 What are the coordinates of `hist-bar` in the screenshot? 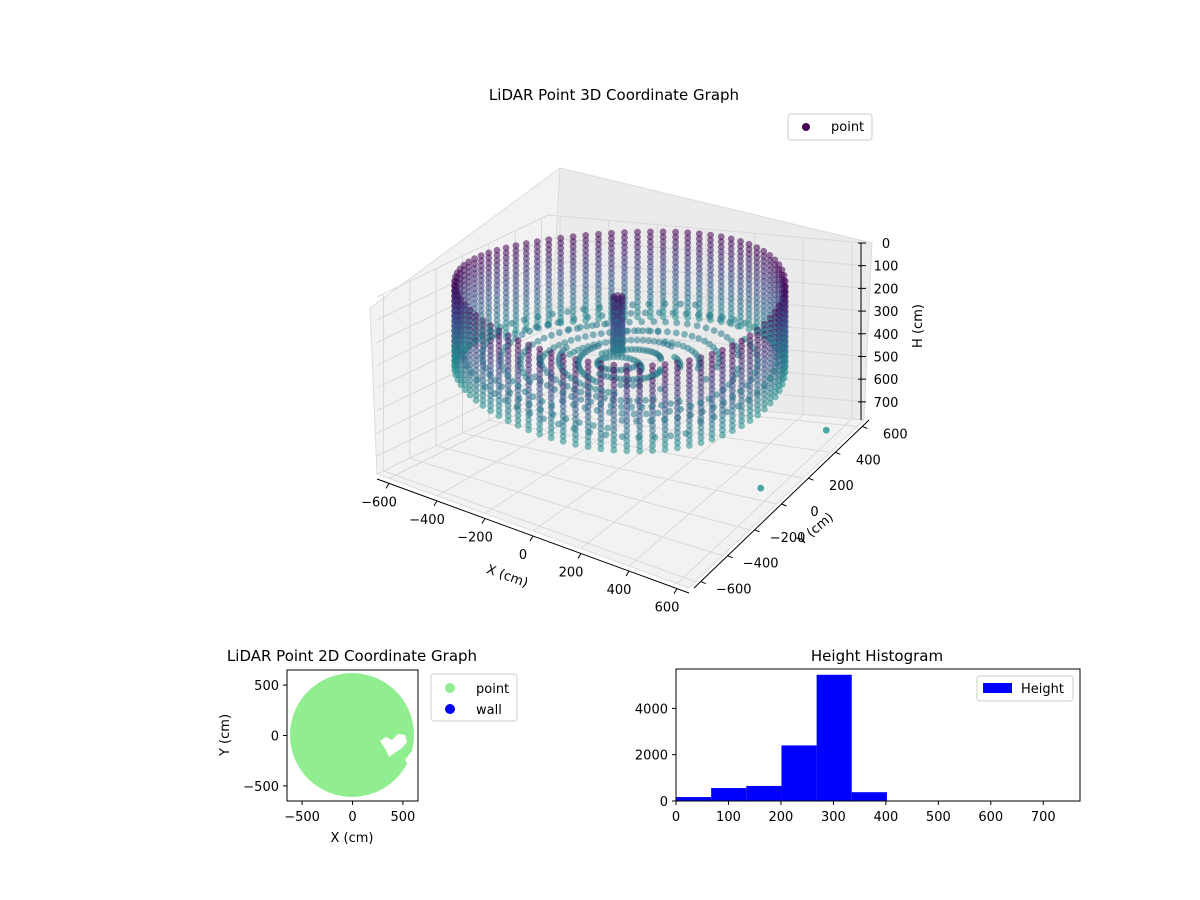 It's located at (729, 794).